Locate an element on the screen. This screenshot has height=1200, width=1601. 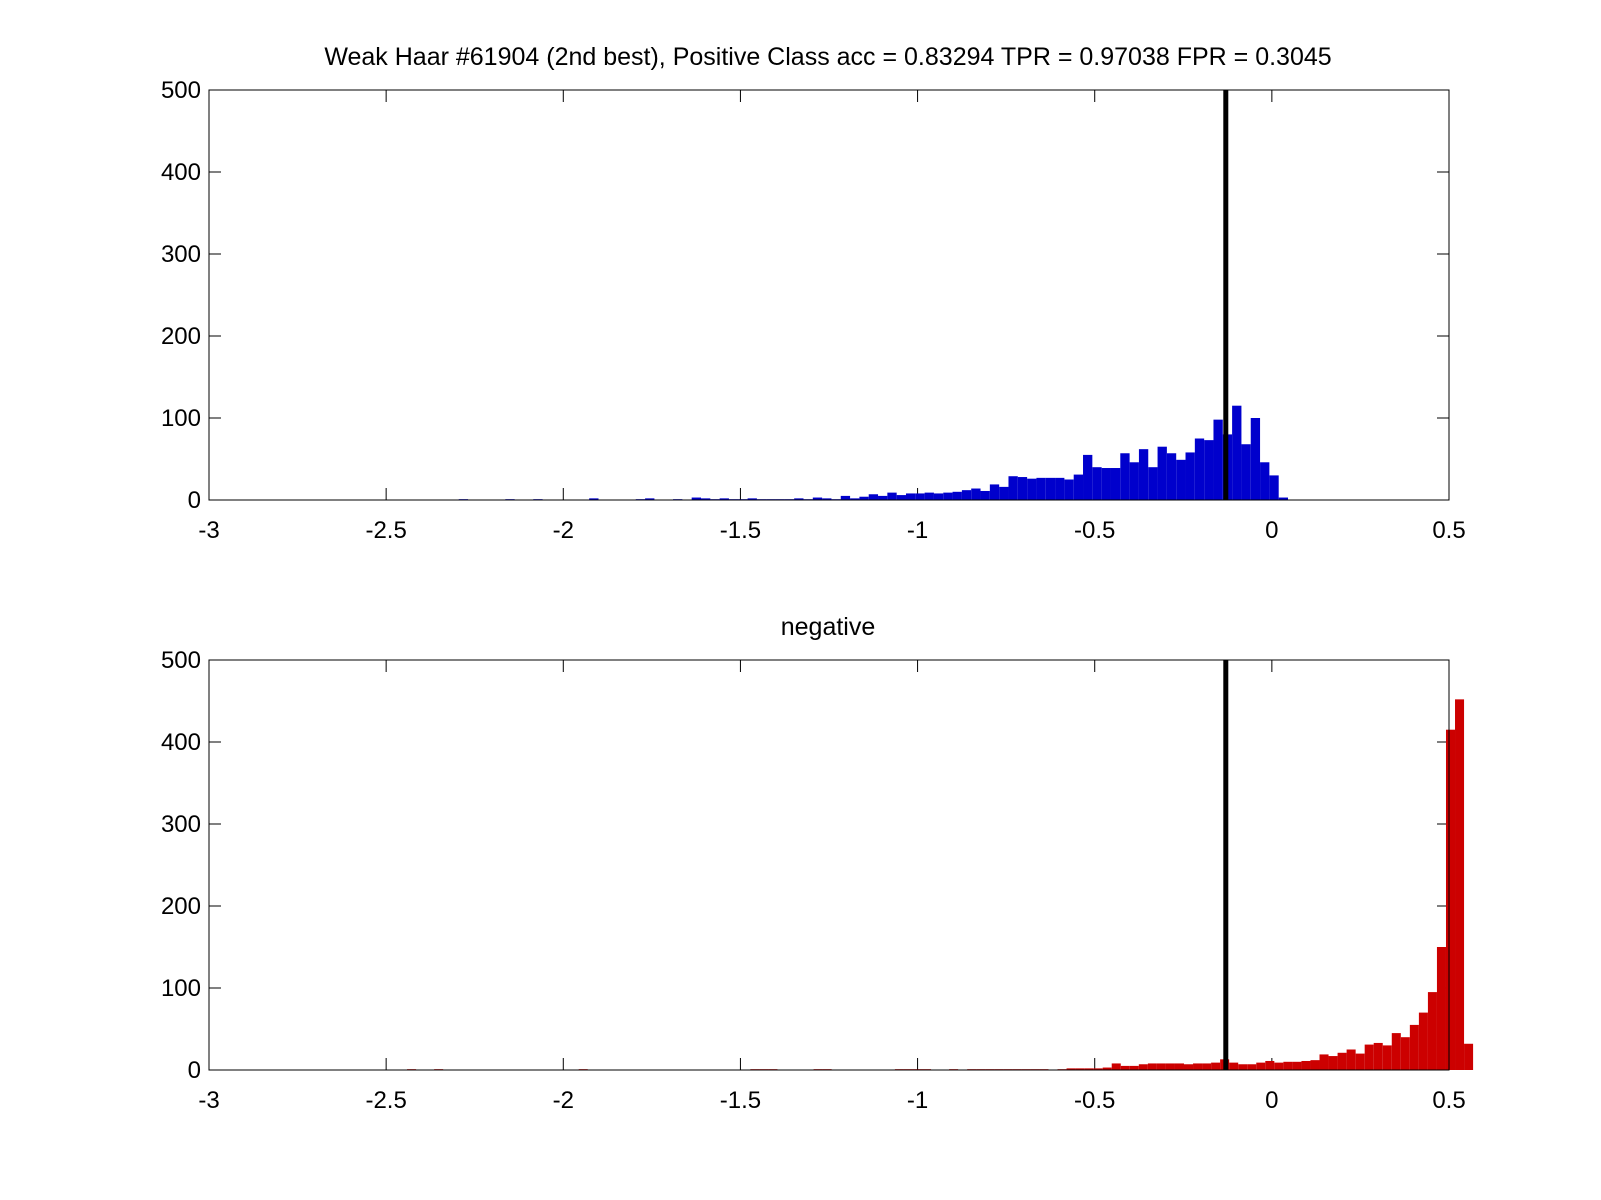
y-tick-label: 300 is located at coordinates (181, 254).